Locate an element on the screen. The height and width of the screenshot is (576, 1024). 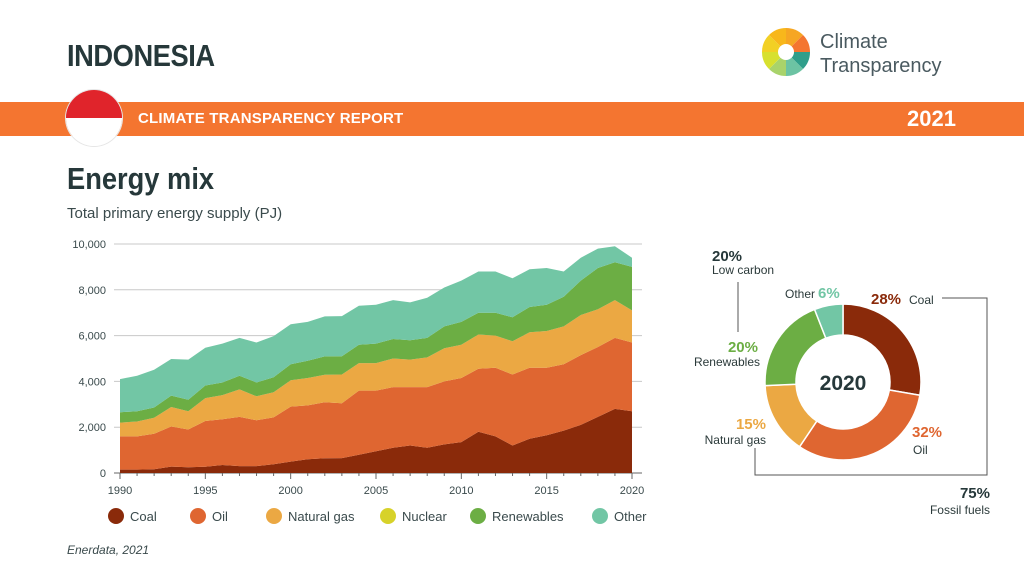
group-name-fossil-fuels: Fossil fuels is located at coordinates (960, 510).